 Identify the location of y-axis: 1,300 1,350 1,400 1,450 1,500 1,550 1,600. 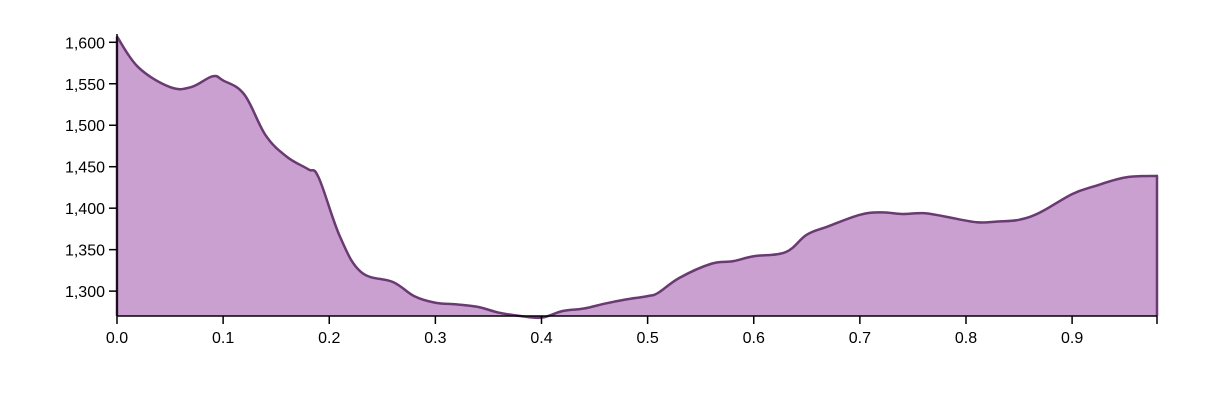
(91, 175).